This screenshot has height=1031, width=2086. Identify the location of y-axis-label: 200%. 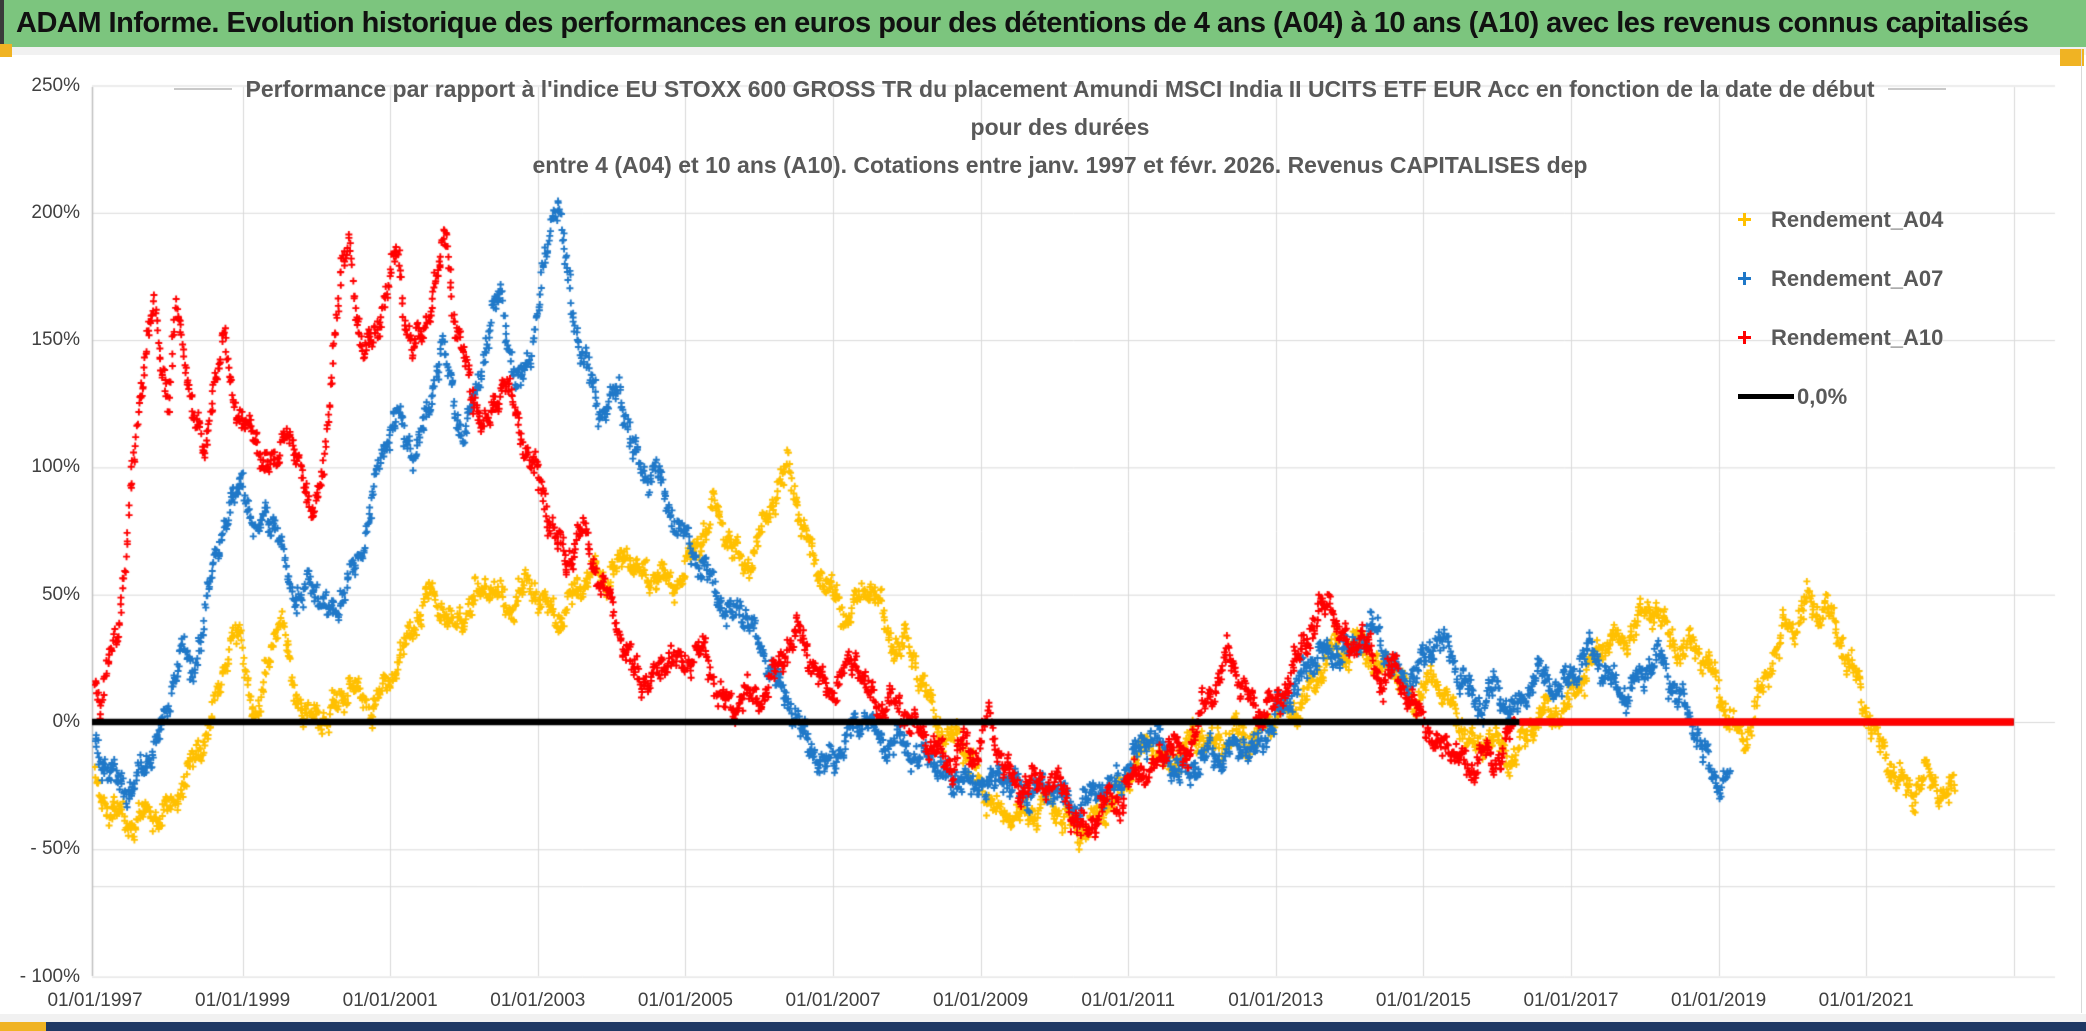
(55, 212).